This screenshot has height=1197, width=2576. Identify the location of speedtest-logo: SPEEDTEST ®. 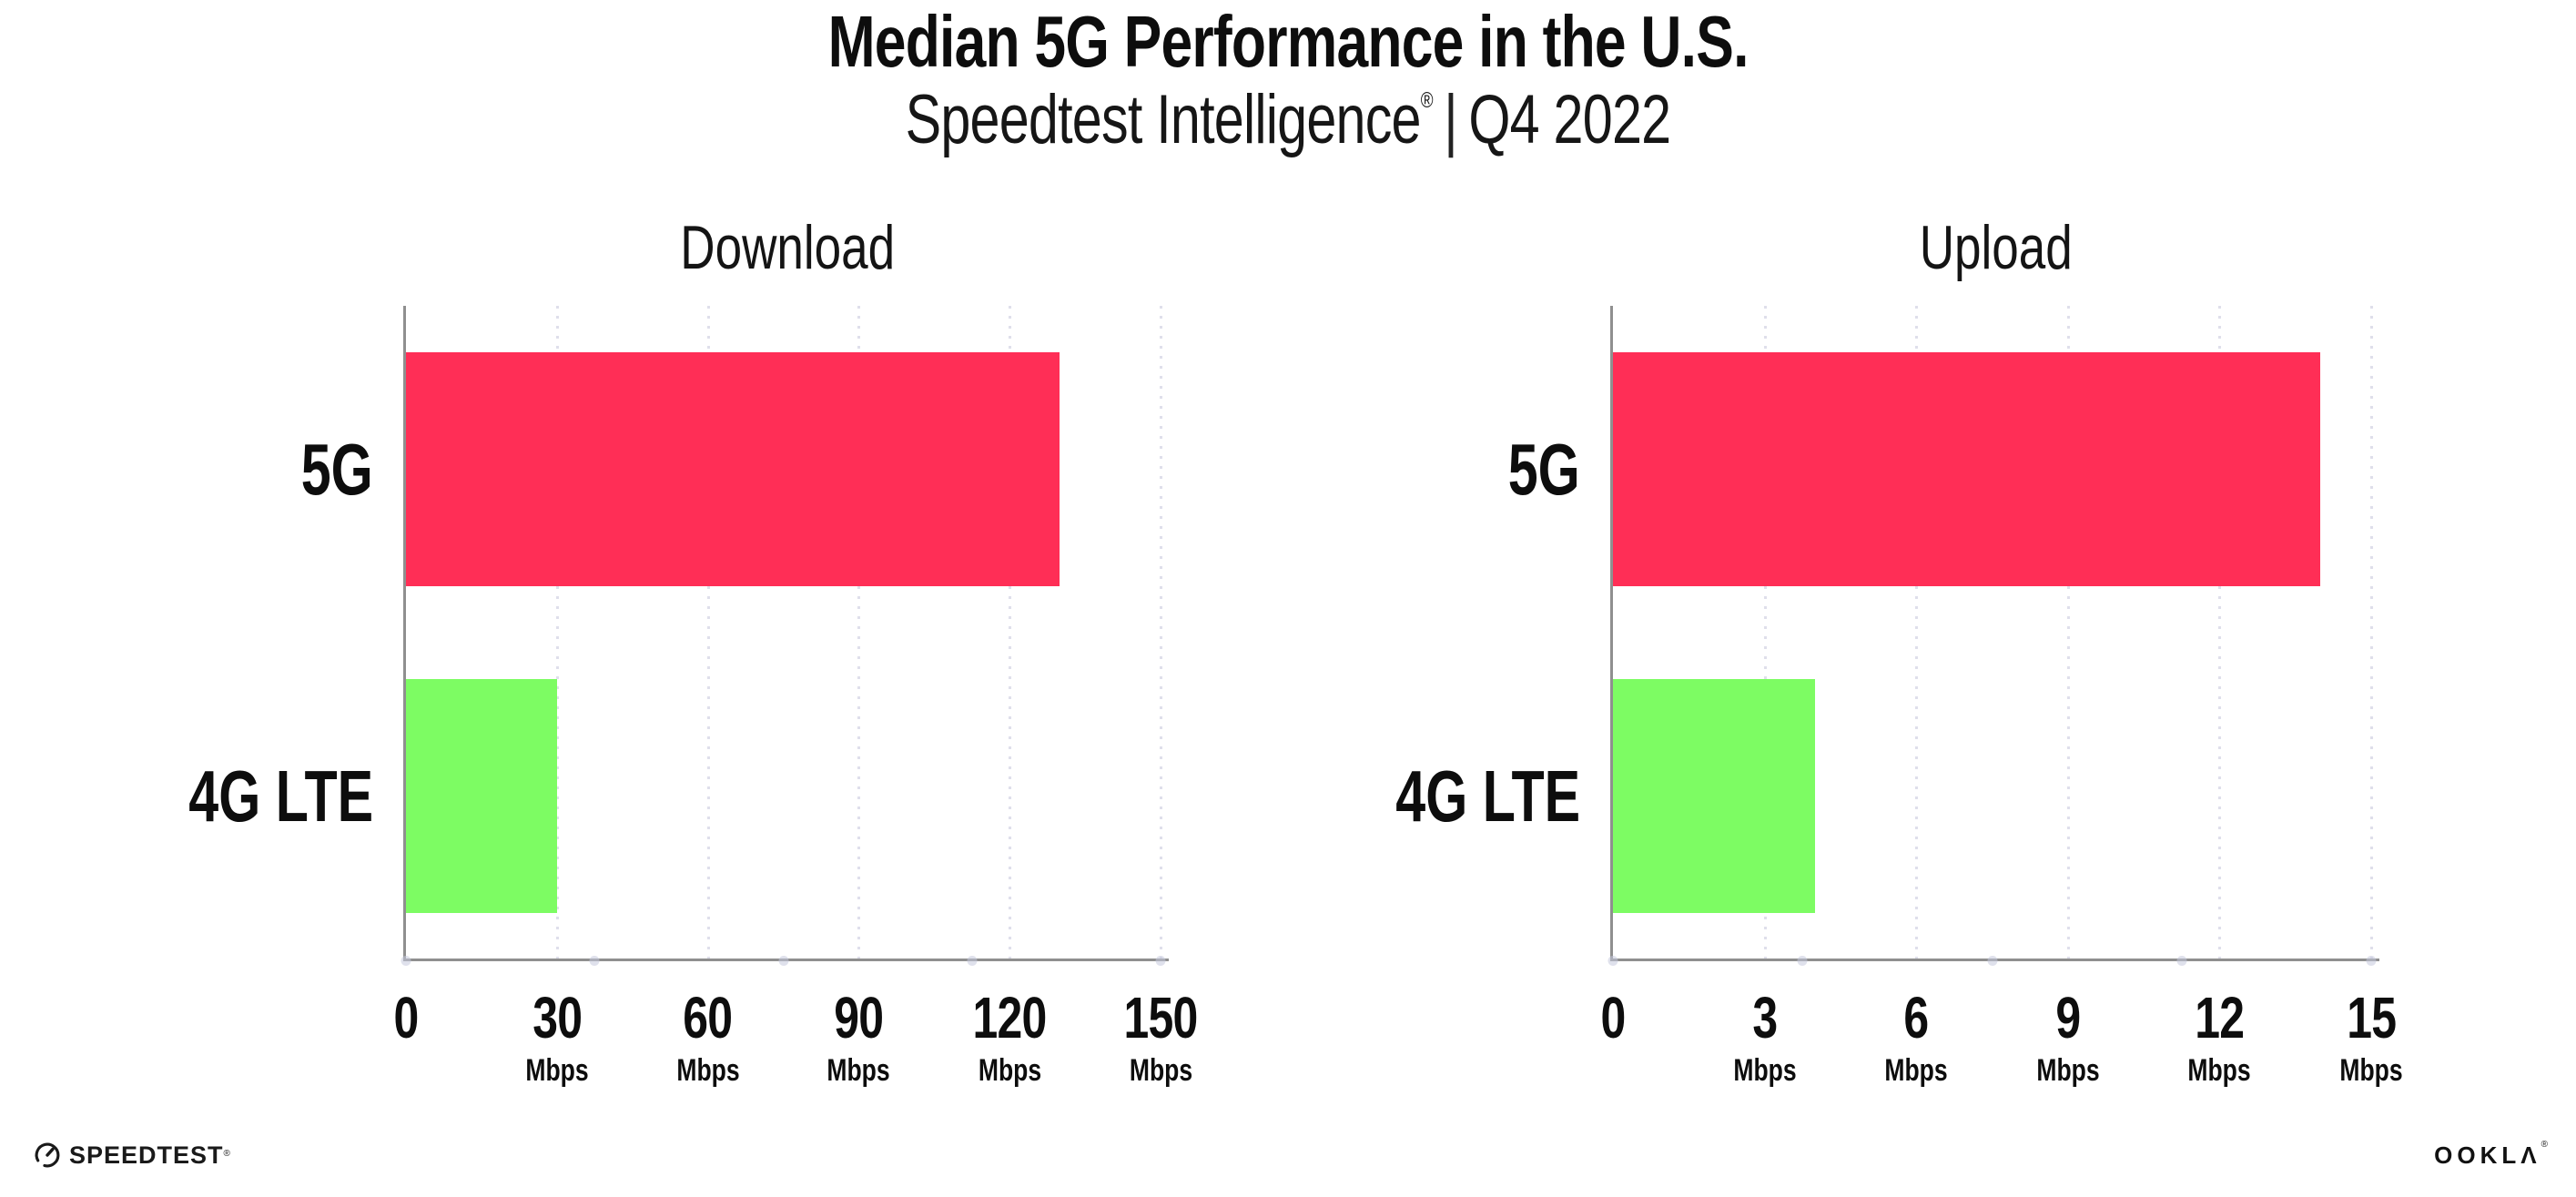
(132, 1156).